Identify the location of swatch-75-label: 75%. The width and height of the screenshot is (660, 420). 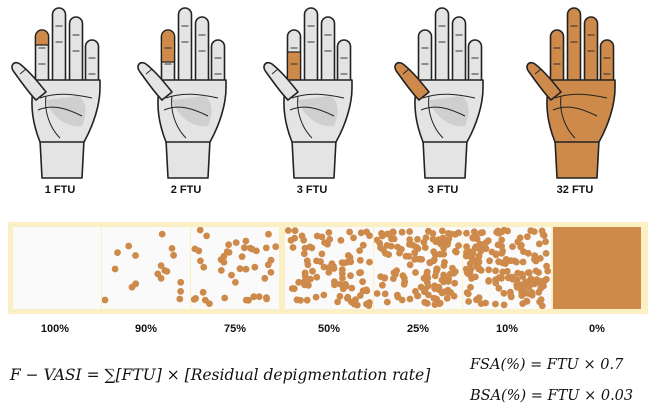
(235, 329).